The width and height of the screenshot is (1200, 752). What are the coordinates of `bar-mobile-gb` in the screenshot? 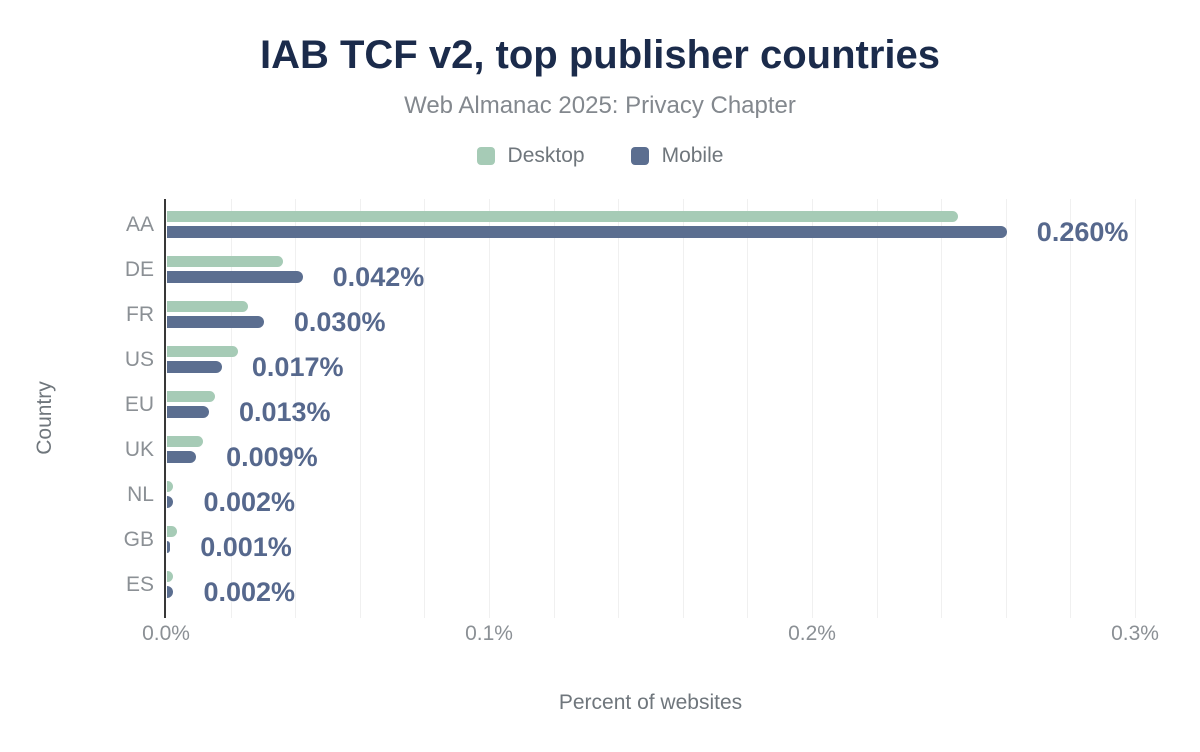 It's located at (169, 547).